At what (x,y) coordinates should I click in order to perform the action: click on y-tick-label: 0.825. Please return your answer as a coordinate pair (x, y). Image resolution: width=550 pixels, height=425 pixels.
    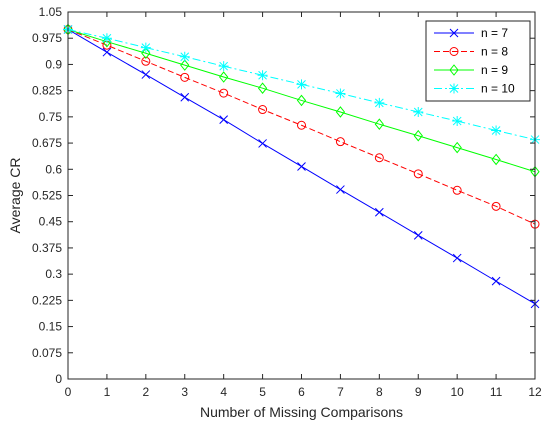
    Looking at the image, I should click on (47, 91).